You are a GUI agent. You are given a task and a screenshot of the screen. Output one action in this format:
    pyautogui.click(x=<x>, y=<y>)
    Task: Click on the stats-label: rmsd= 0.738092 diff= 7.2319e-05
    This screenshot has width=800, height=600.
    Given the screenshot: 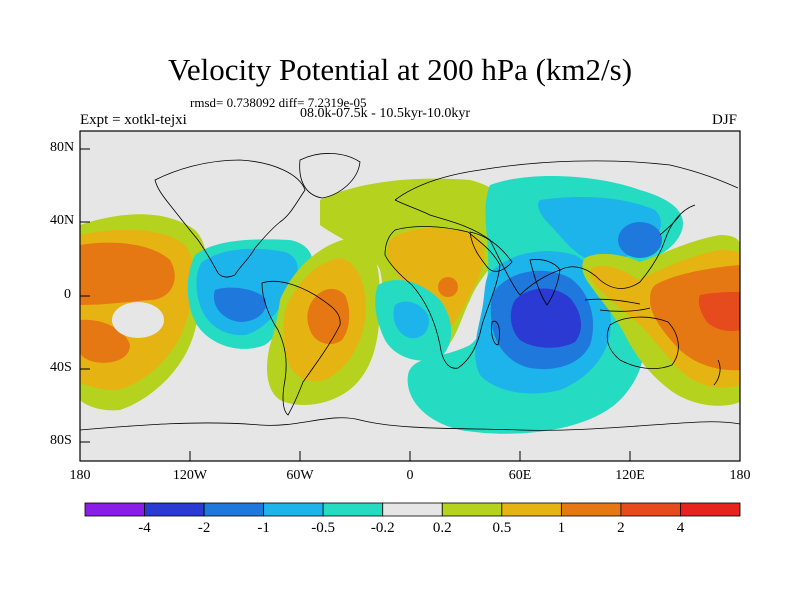 What is the action you would take?
    pyautogui.click(x=278, y=102)
    